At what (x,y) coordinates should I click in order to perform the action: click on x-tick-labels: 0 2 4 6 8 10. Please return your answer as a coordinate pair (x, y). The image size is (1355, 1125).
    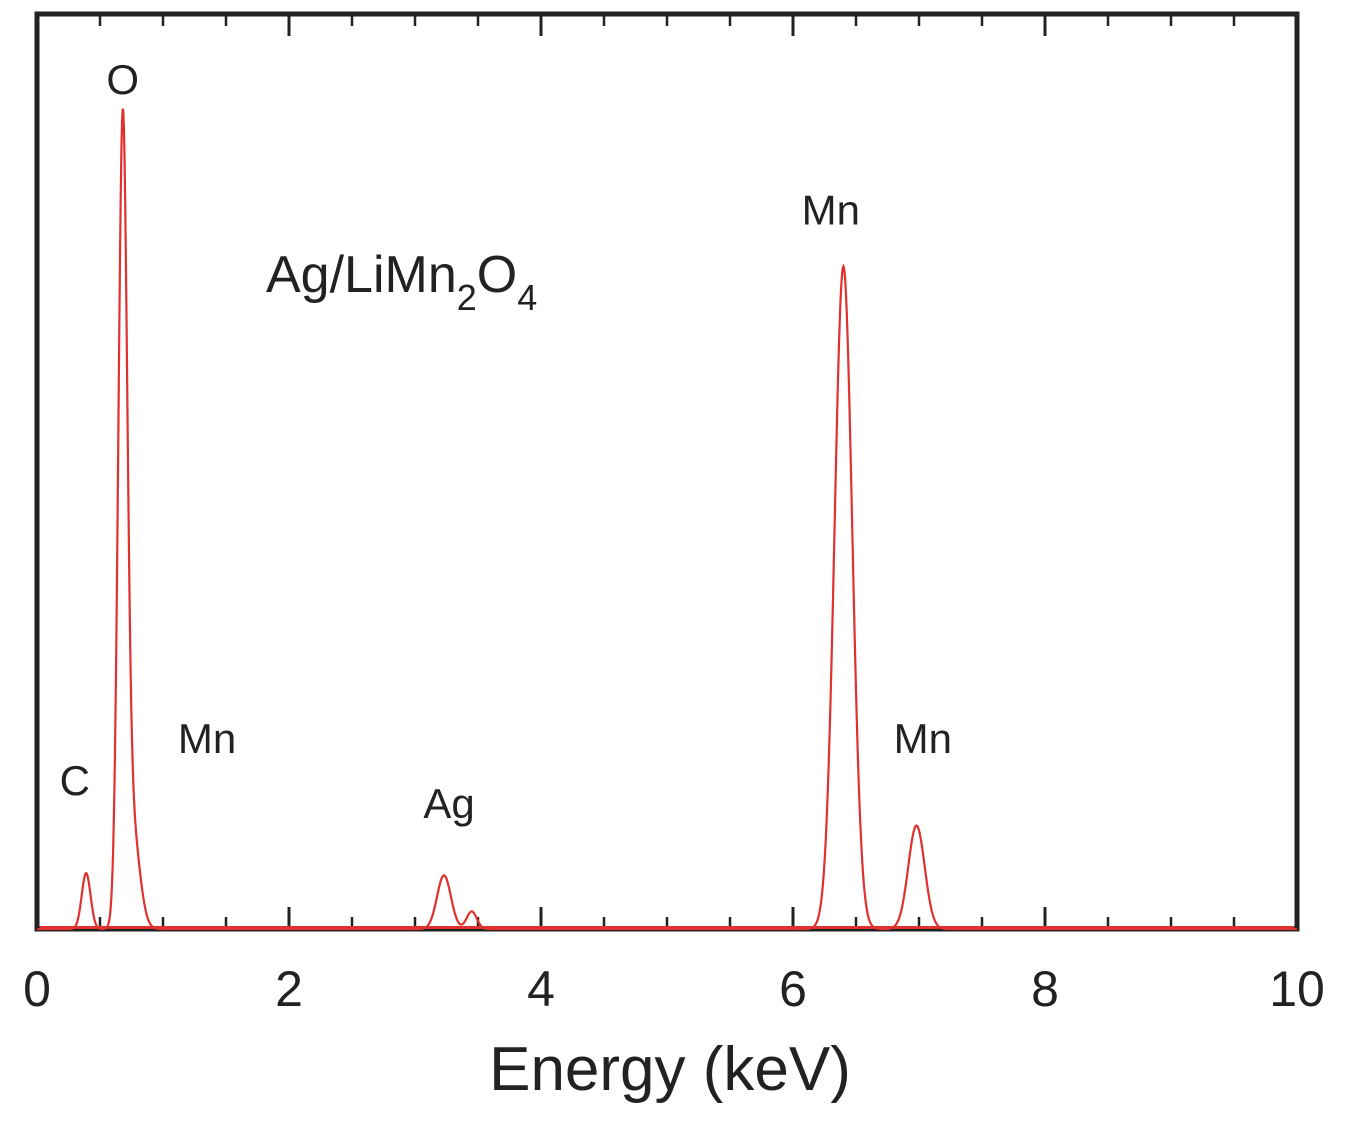
    Looking at the image, I should click on (674, 989).